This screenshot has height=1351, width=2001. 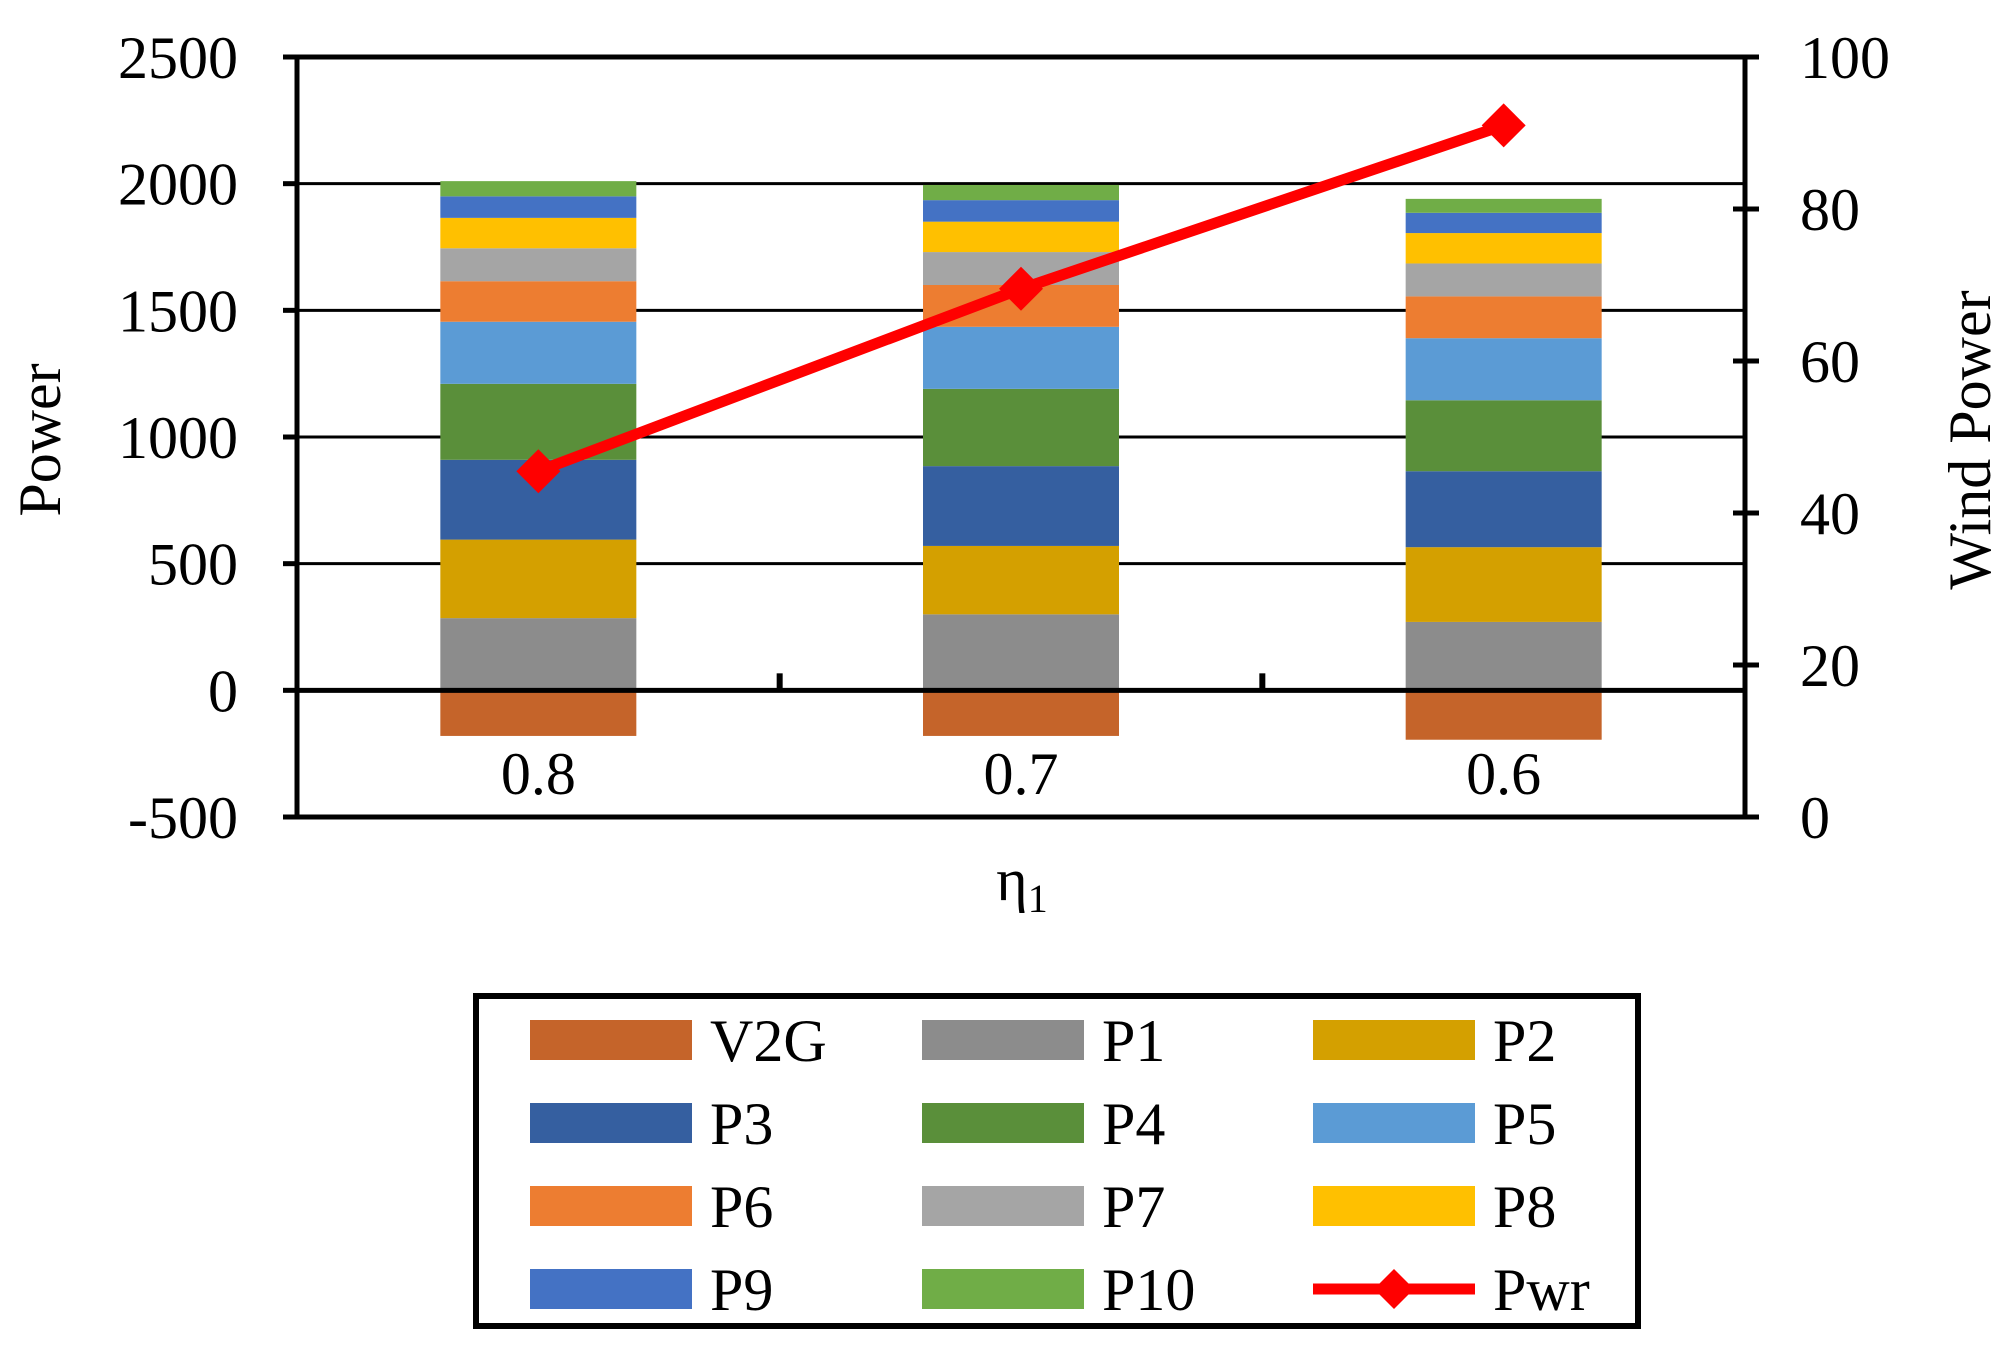 What do you see at coordinates (1524, 1124) in the screenshot?
I see `legend-label-p5: P5` at bounding box center [1524, 1124].